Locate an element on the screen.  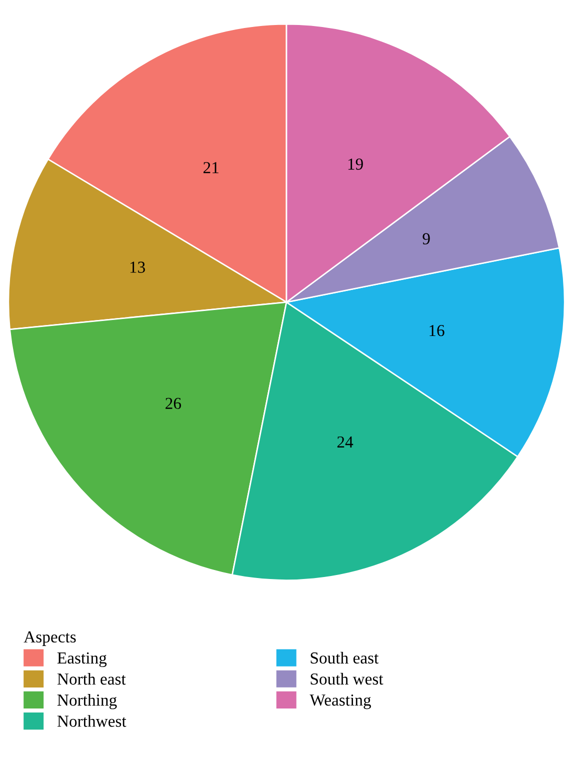
legend-label: North east is located at coordinates (91, 678).